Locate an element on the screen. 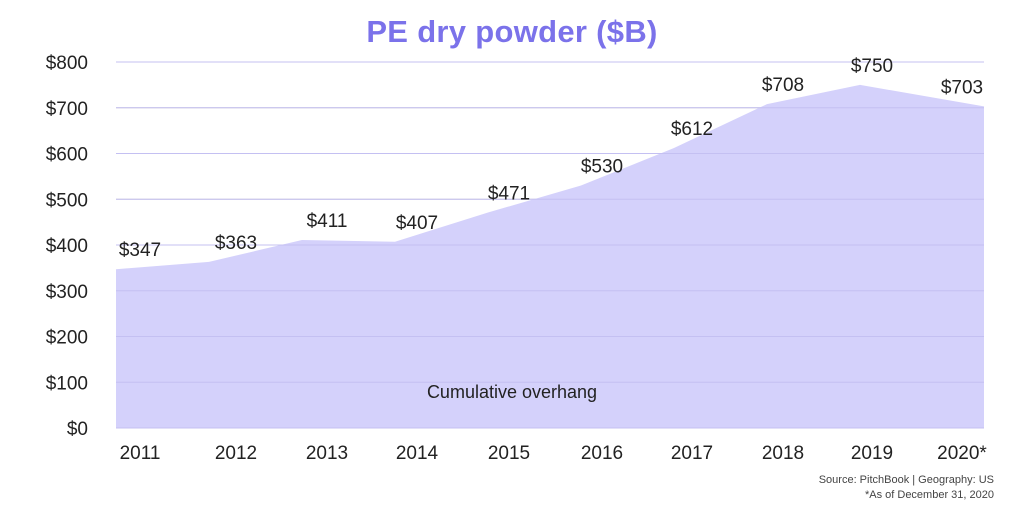  x-tick-label: 2015 is located at coordinates (509, 453).